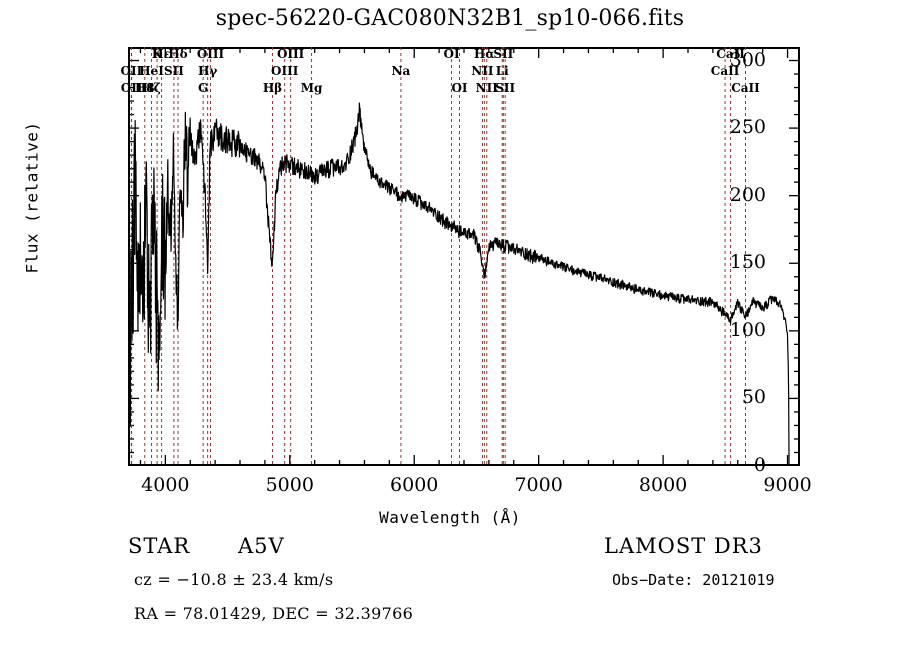 This screenshot has height=649, width=900. I want to click on spectral-line-label: Hε, so click(161, 54).